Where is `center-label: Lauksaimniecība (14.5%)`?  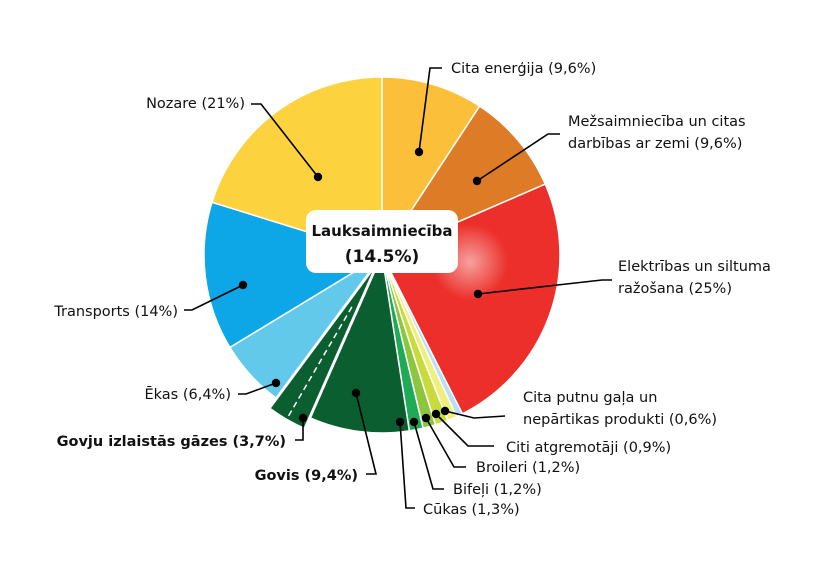
center-label: Lauksaimniecība (14.5%) is located at coordinates (382, 241).